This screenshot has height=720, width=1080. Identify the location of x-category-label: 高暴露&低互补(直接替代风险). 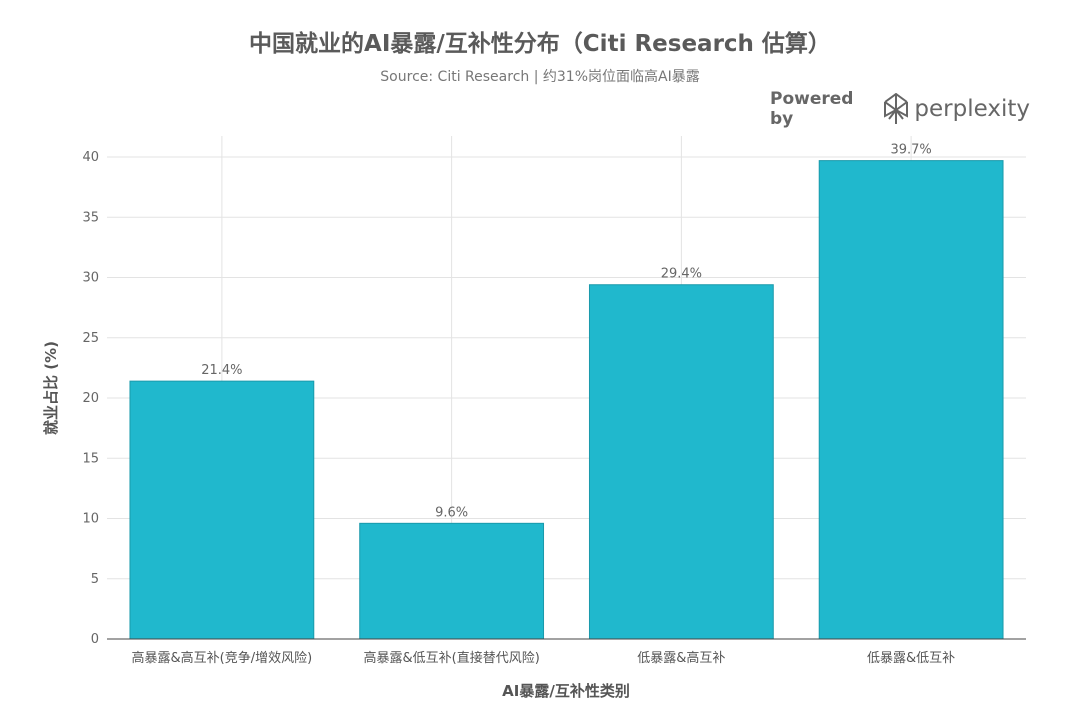
(451, 658).